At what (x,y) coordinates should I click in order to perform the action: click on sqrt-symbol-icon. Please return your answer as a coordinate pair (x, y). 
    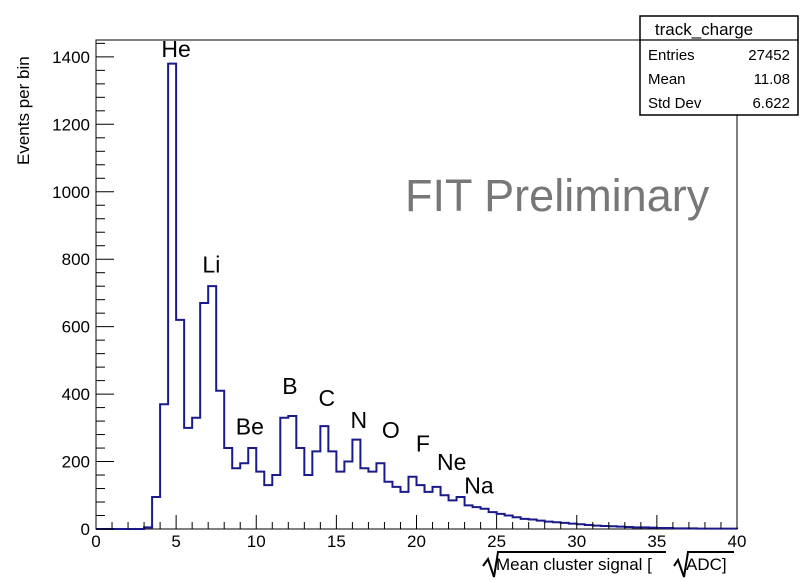
    Looking at the image, I should click on (574, 564).